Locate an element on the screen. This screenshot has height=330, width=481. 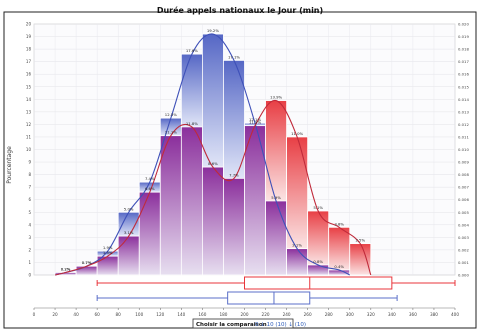
bar-value-label: 3.1% is located at coordinates (129, 232).